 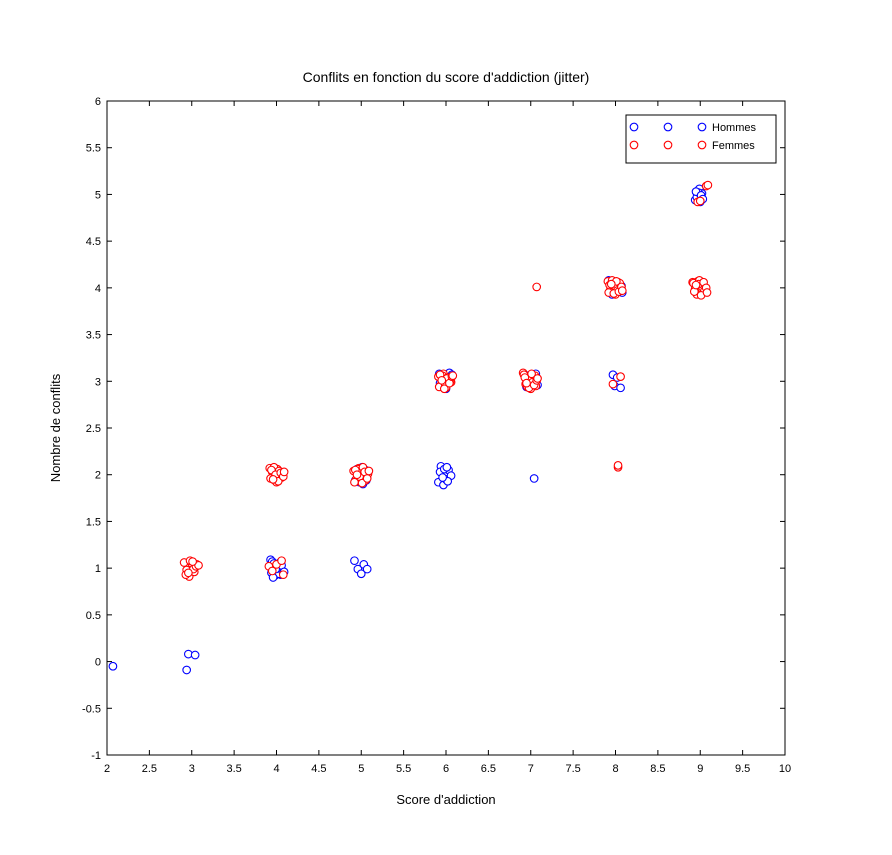 What do you see at coordinates (318, 769) in the screenshot?
I see `x-tick-label: 4.5` at bounding box center [318, 769].